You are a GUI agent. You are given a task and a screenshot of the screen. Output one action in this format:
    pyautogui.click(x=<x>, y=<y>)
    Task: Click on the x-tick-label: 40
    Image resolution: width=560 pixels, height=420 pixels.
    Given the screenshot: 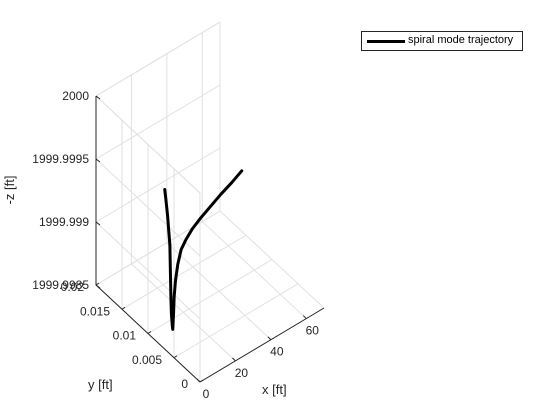 What is the action you would take?
    pyautogui.click(x=277, y=352)
    